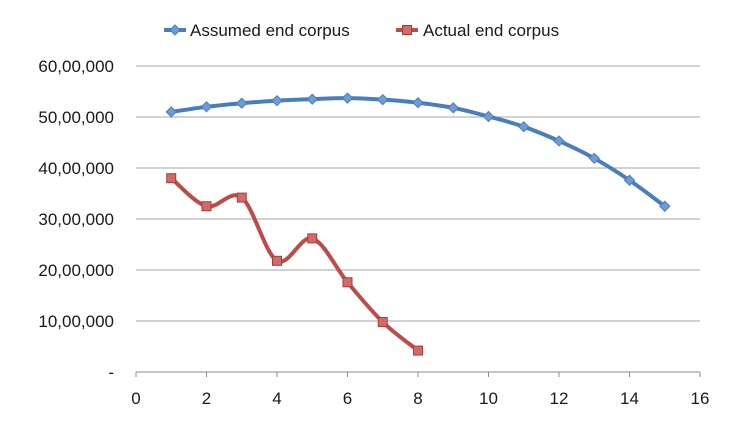 The image size is (750, 422). What do you see at coordinates (418, 374) in the screenshot?
I see `axes` at bounding box center [418, 374].